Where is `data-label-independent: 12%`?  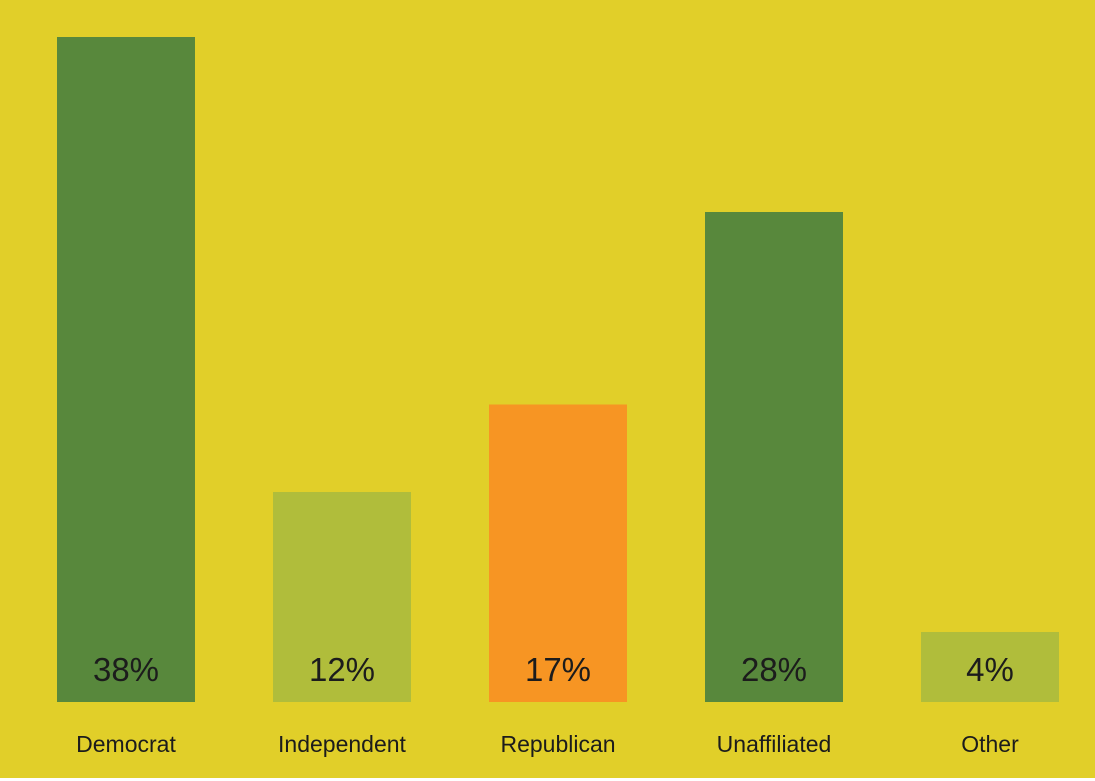
data-label-independent: 12% is located at coordinates (342, 669).